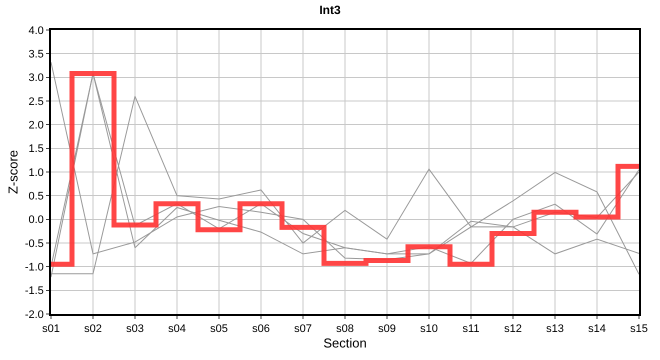 This screenshot has width=660, height=360. Describe the element at coordinates (12, 172) in the screenshot. I see `y-axis-title: Z-score` at that location.